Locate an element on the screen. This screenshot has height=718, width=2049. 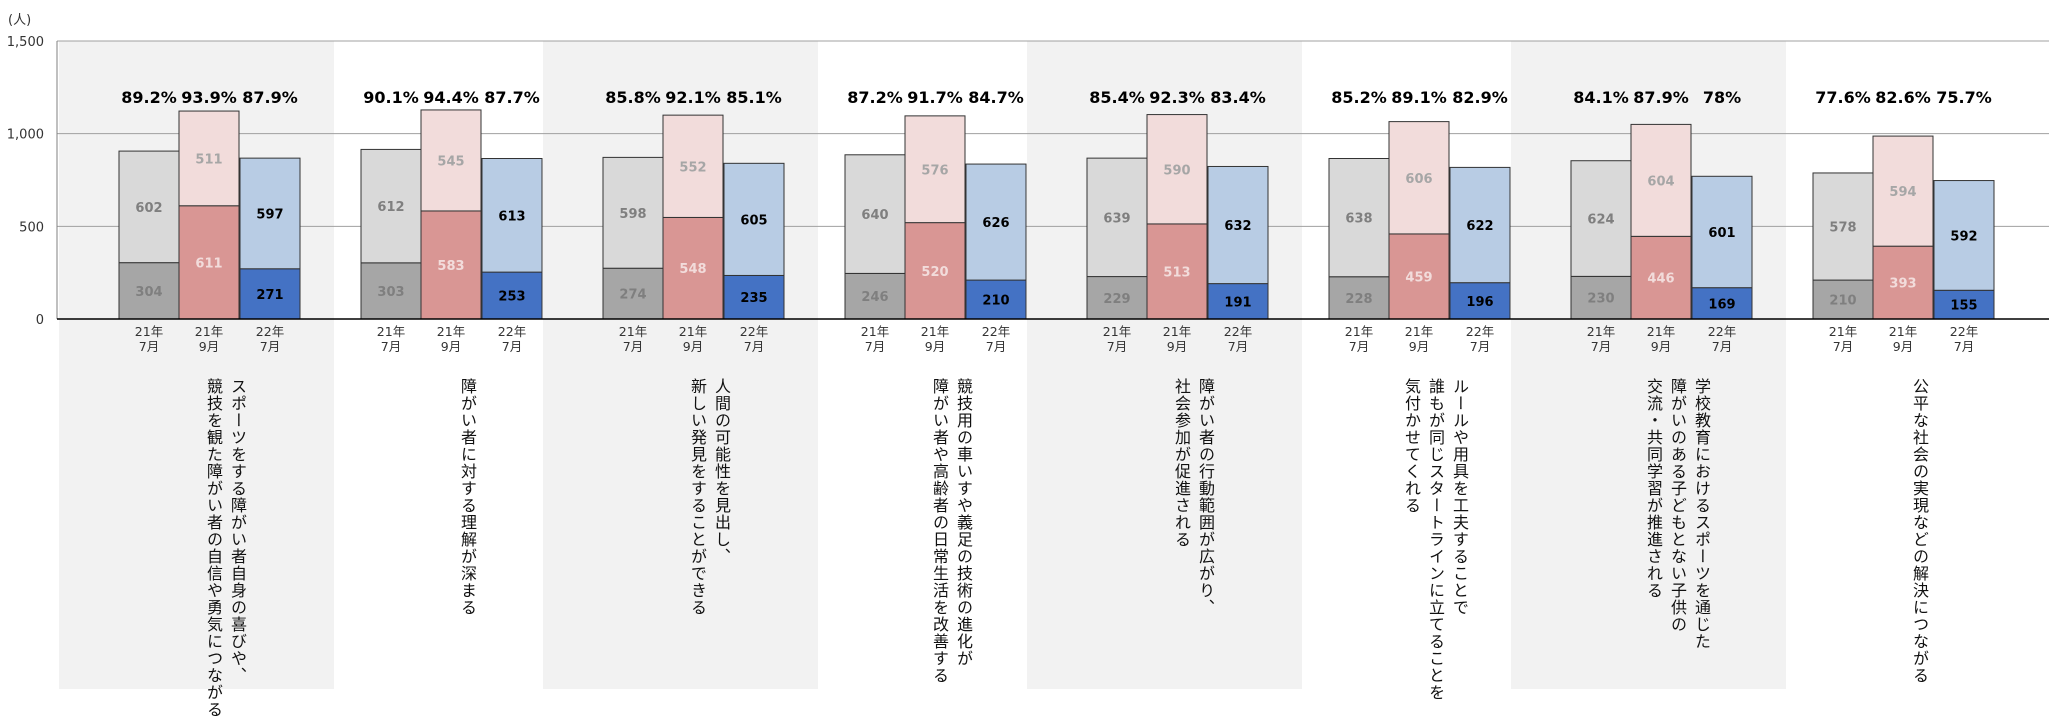
percentage-label: 92.1% is located at coordinates (693, 97).